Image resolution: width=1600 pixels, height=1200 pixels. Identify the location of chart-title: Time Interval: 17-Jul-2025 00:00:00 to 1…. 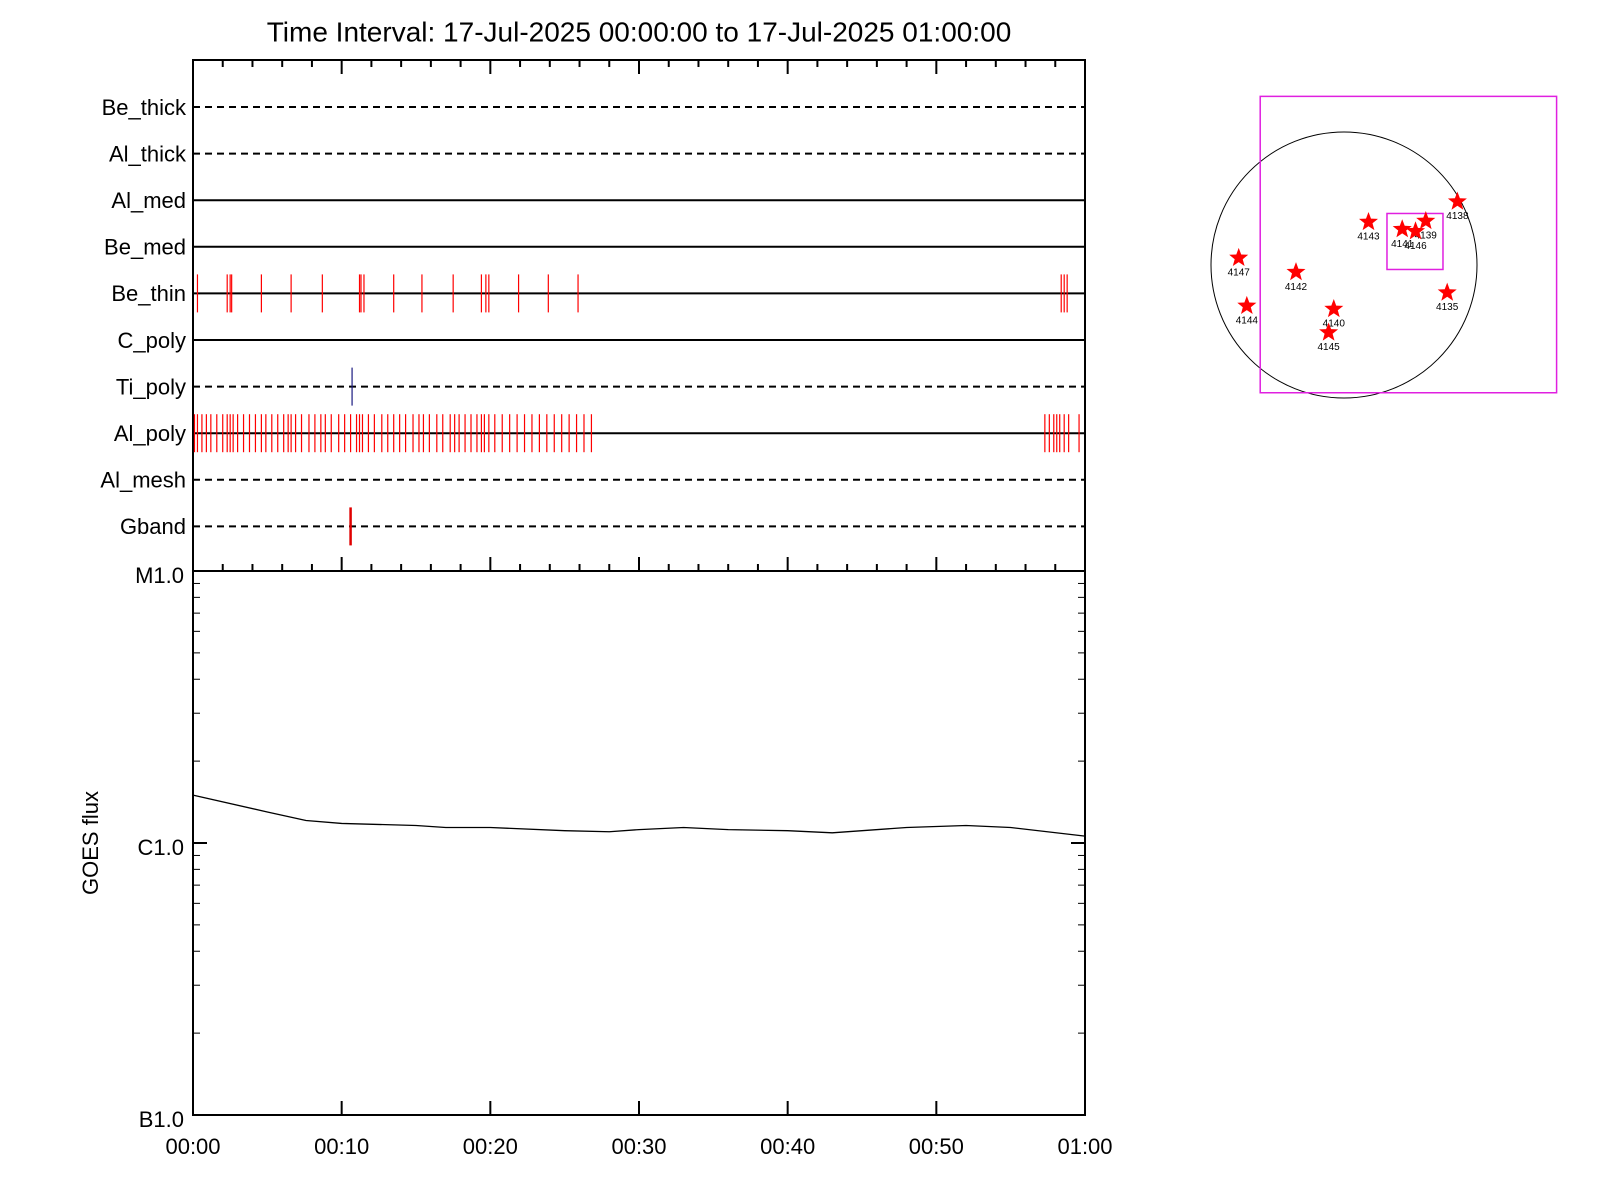
(639, 31).